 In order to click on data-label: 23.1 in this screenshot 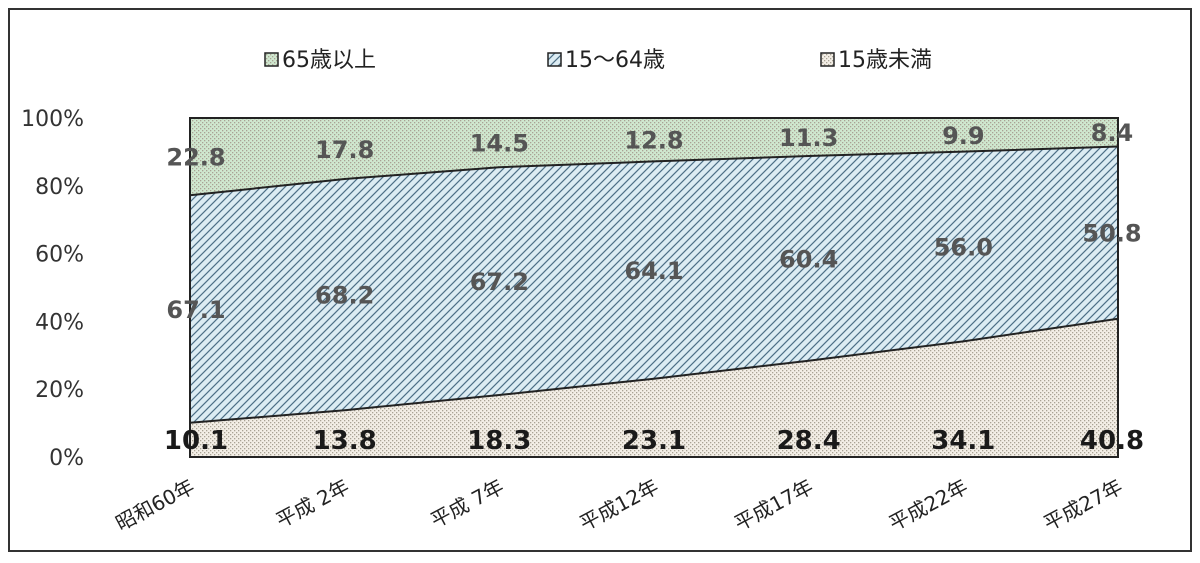, I will do `click(654, 441)`.